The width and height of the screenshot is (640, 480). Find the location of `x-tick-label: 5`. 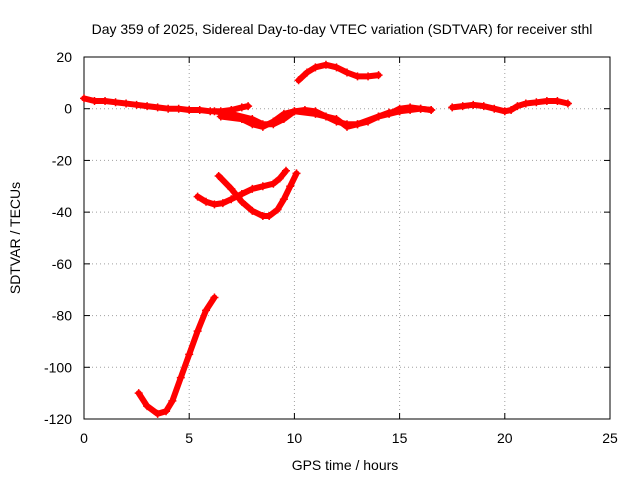

x-tick-label: 5 is located at coordinates (189, 438).